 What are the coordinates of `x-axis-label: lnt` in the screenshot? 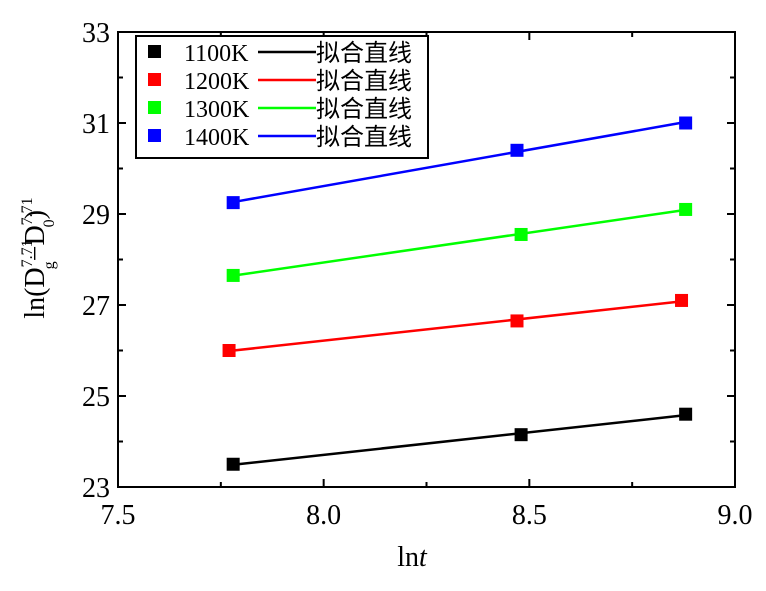 It's located at (412, 557).